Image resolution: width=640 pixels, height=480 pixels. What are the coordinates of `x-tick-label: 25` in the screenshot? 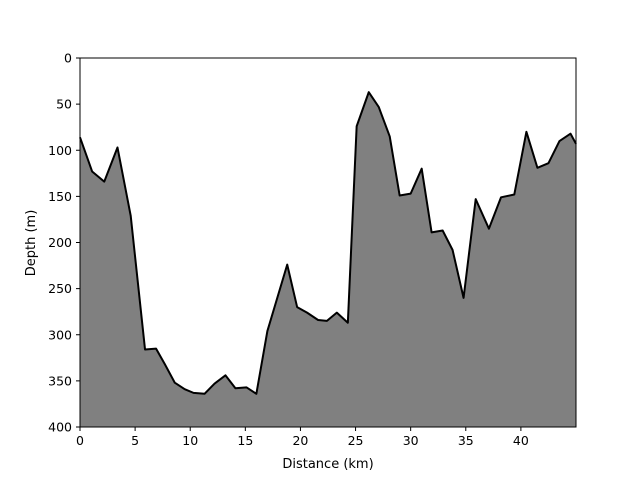 It's located at (356, 440).